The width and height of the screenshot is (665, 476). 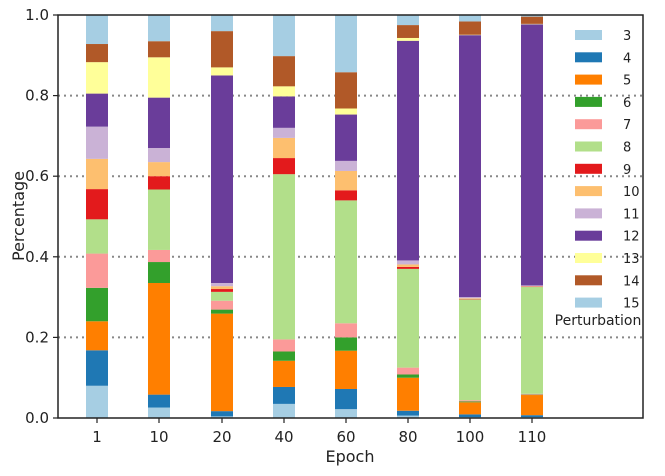 What do you see at coordinates (97, 236) in the screenshot?
I see `bar-segment-epoch-1-p8` at bounding box center [97, 236].